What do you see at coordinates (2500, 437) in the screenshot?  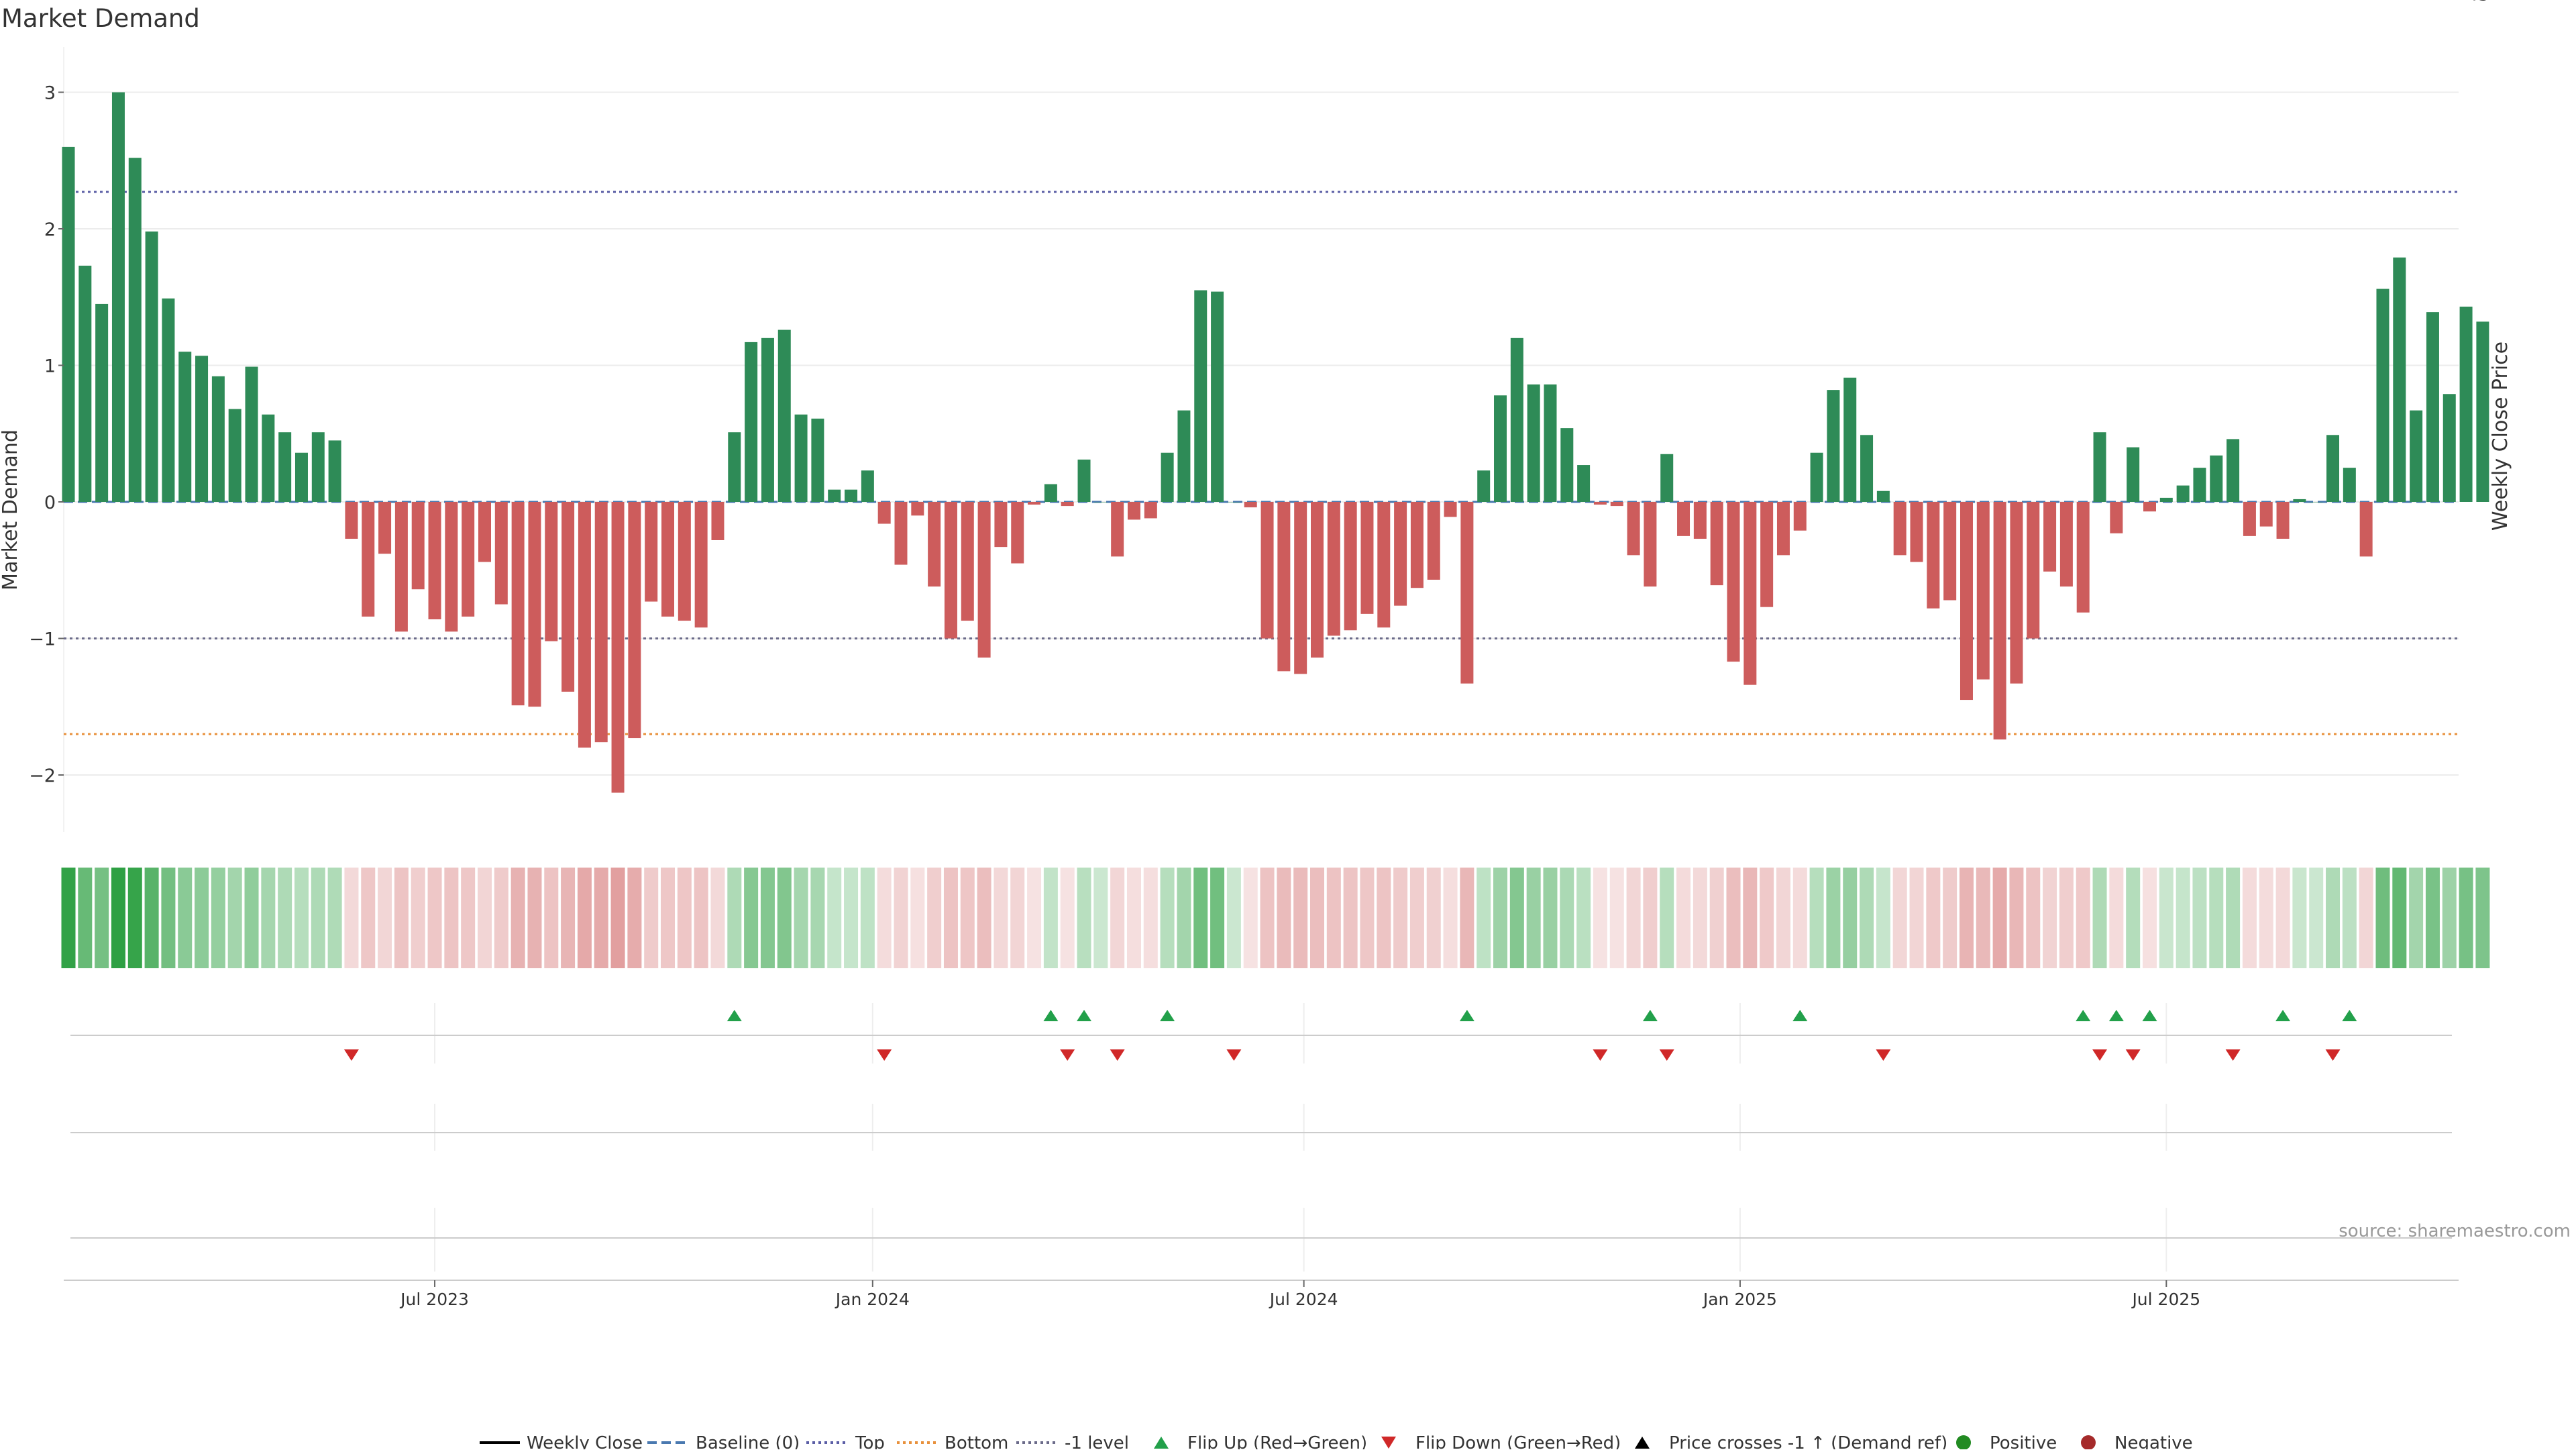 I see `y-axis-label-right: Weekly Close Price` at bounding box center [2500, 437].